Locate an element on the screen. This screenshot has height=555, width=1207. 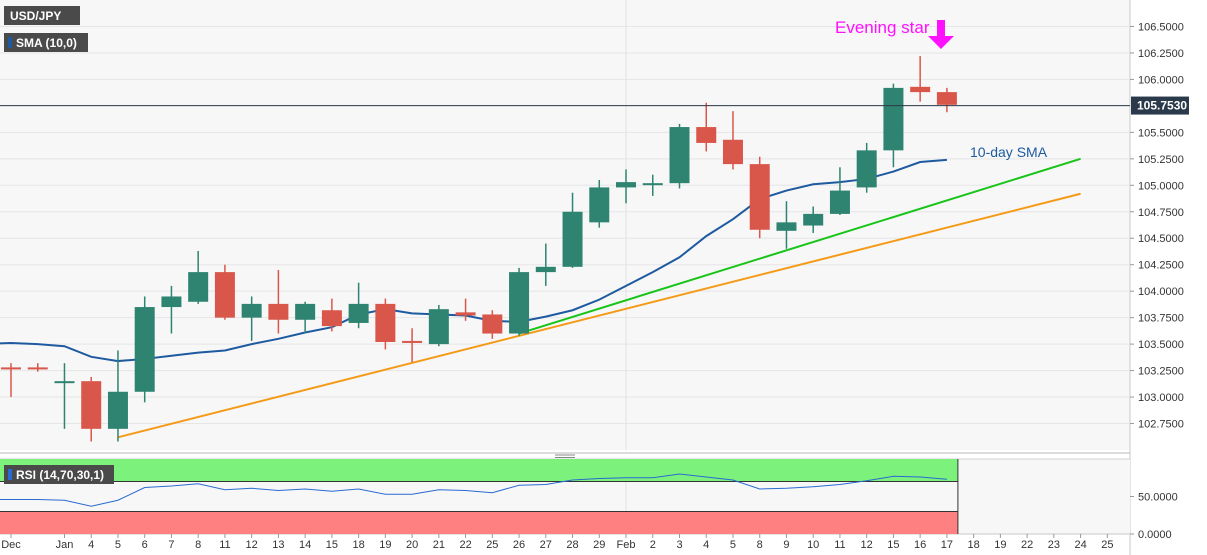
y-tick-label: 103.5000 is located at coordinates (1161, 345).